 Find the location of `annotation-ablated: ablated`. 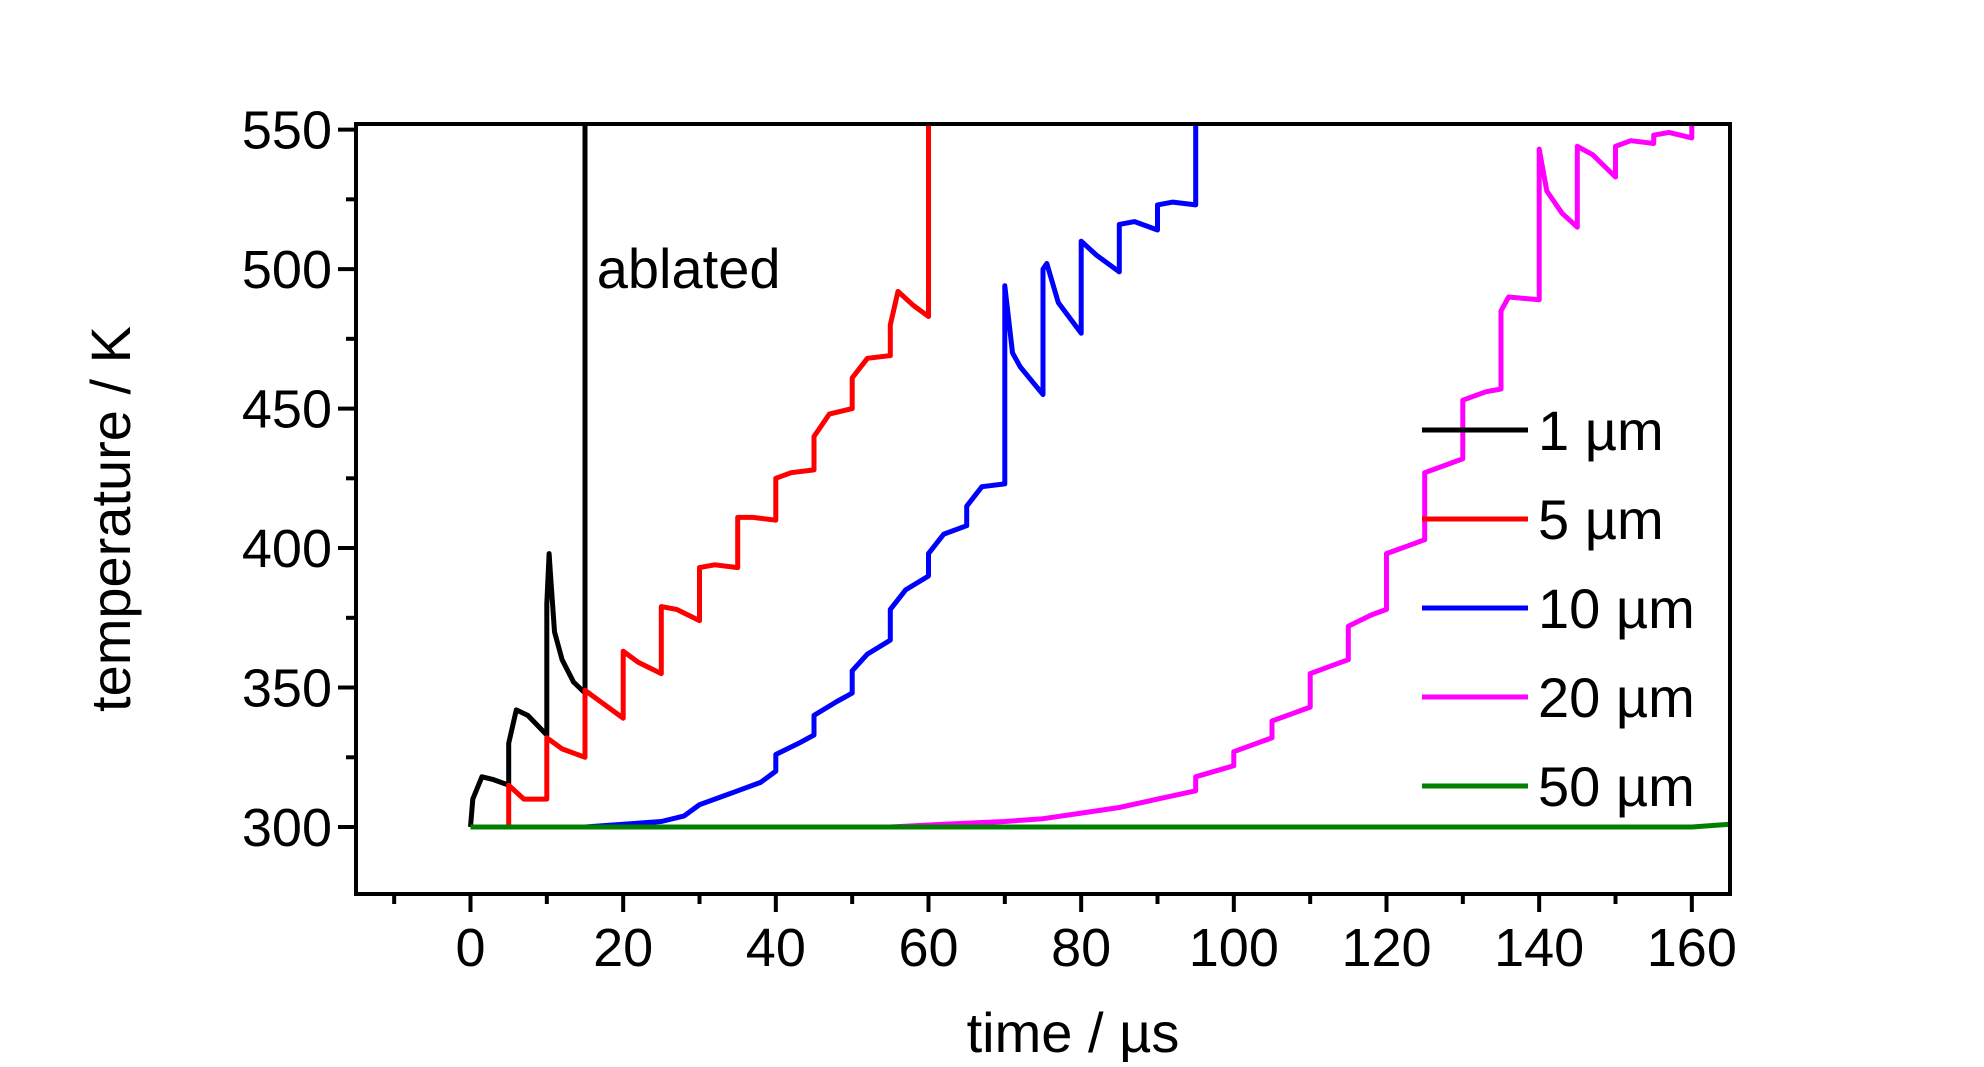

annotation-ablated: ablated is located at coordinates (689, 268).